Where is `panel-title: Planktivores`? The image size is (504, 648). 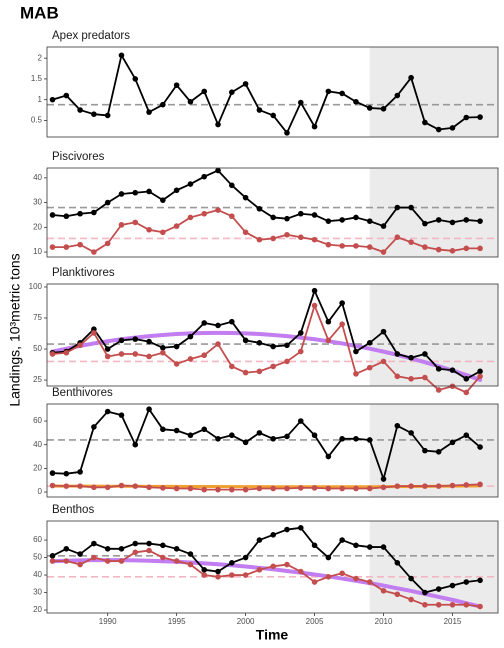
panel-title: Planktivores is located at coordinates (83, 273).